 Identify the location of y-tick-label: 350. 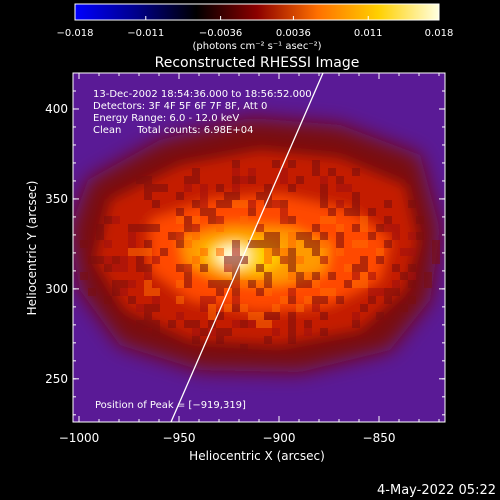
(56, 199).